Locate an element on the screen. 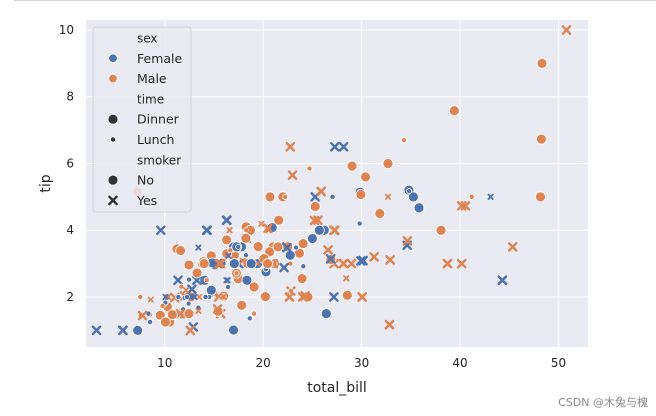  watermark: CSDN @木兔与槐 is located at coordinates (603, 402).